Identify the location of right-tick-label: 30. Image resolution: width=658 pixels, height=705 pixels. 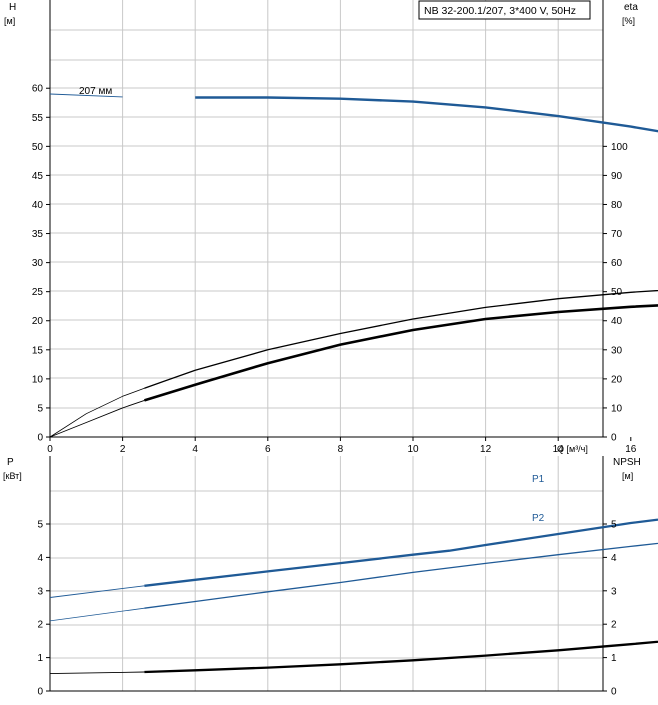
(617, 350).